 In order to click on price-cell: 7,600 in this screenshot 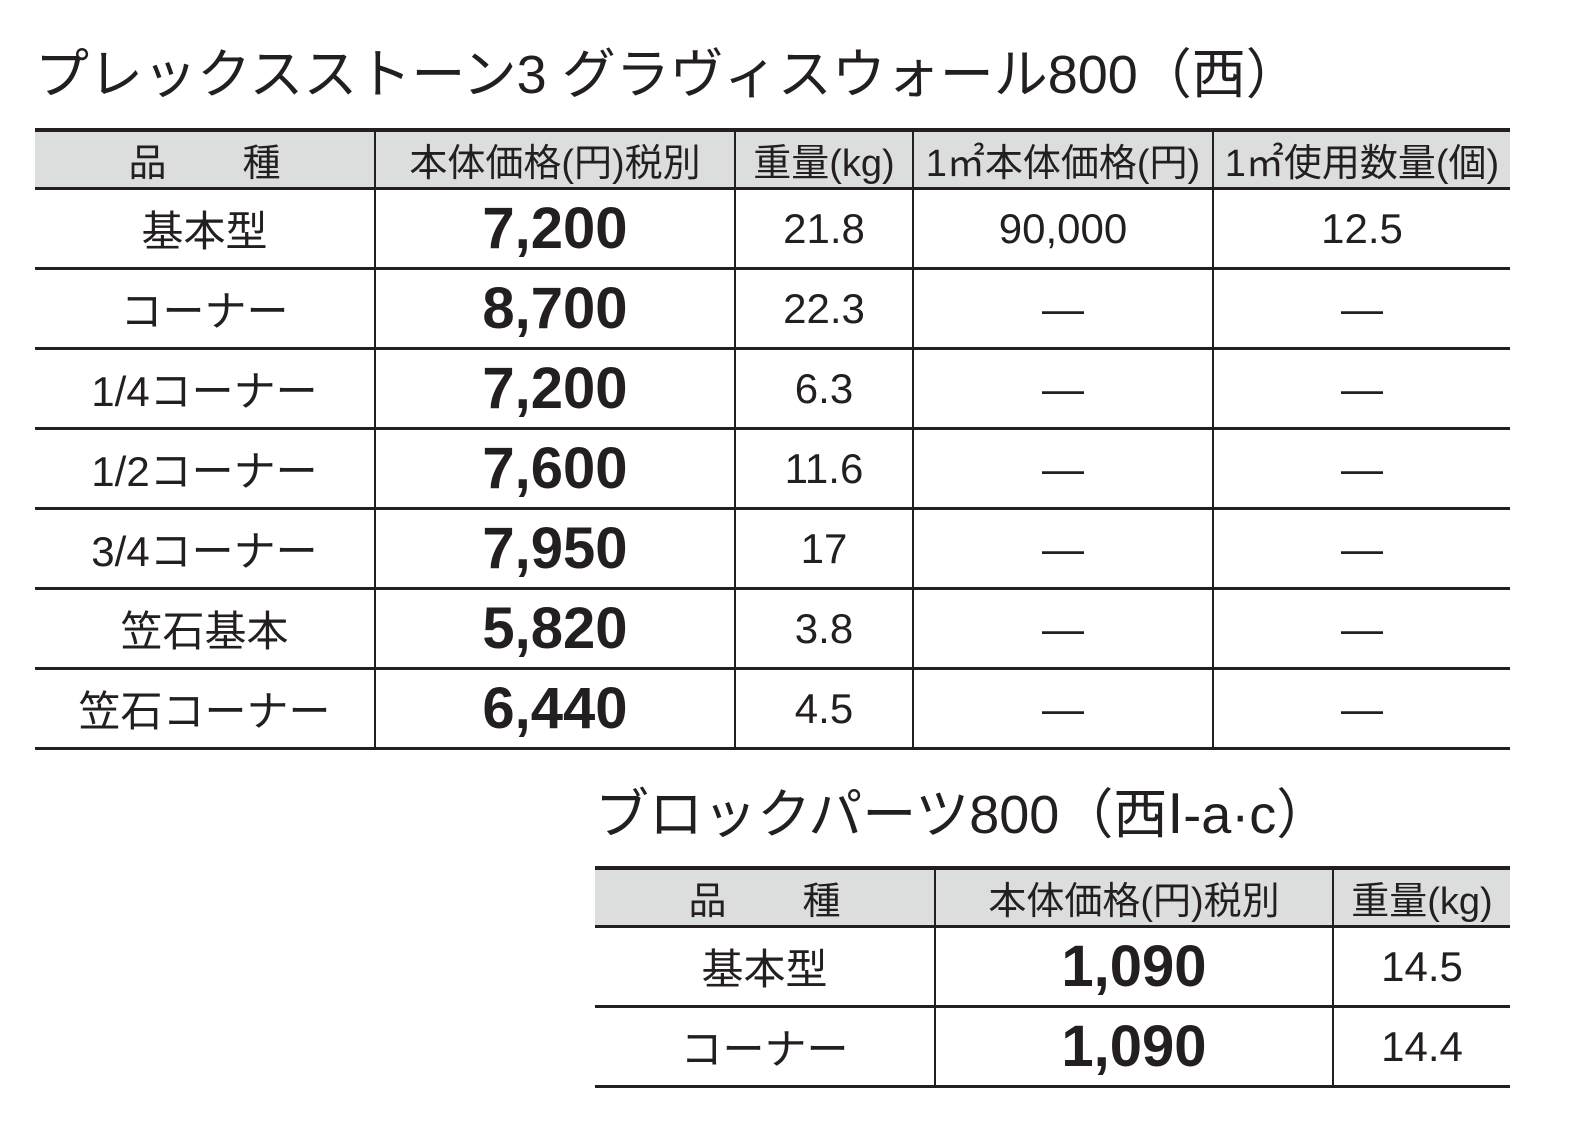, I will do `click(554, 469)`.